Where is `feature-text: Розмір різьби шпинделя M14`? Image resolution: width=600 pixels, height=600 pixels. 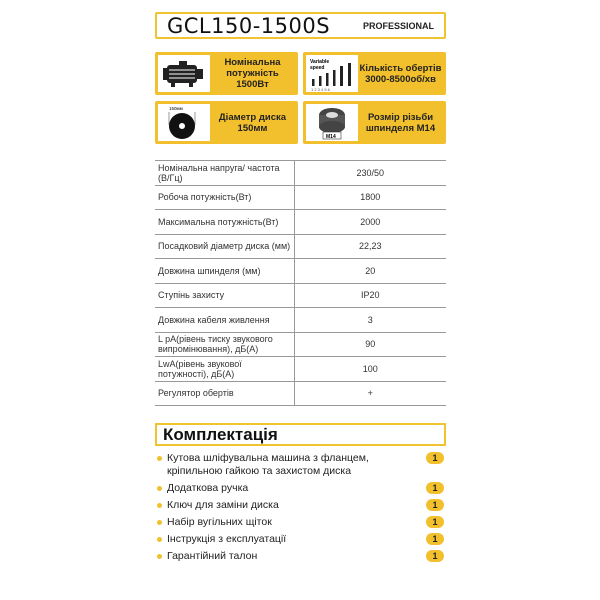 feature-text: Розмір різьби шпинделя M14 is located at coordinates (400, 122).